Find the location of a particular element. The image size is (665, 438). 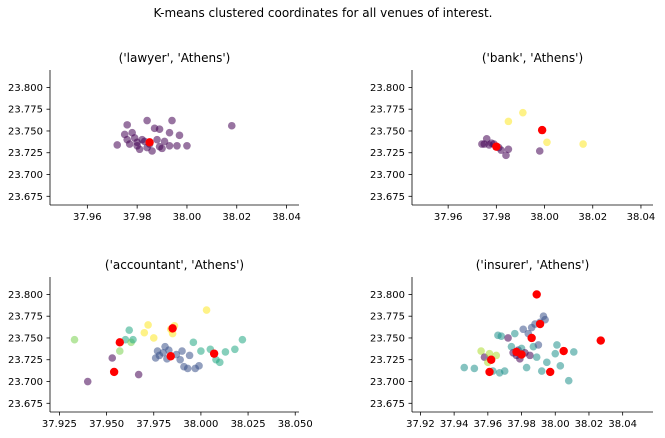

x-tick-label: 37.92 is located at coordinates (420, 424).